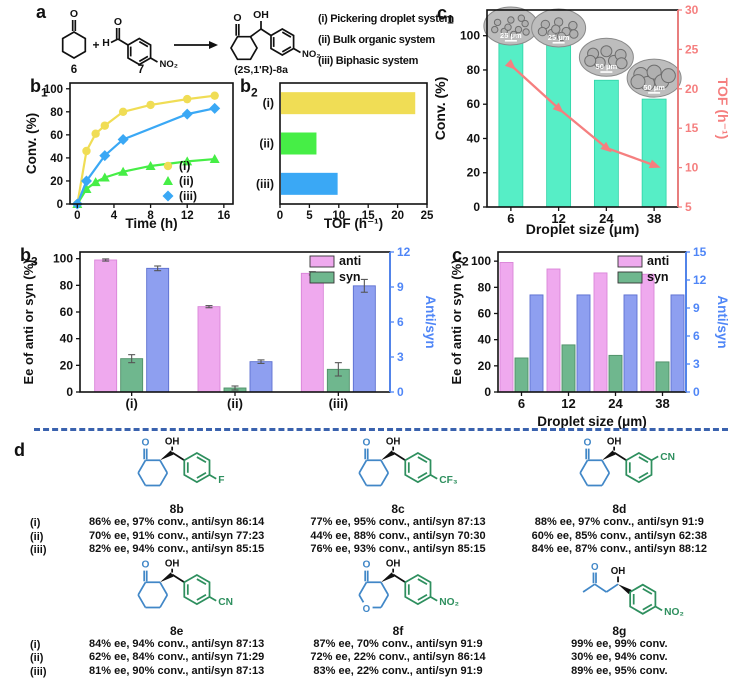 Image resolution: width=730 pixels, height=685 pixels. Describe the element at coordinates (398, 657) in the screenshot. I see `result-line: 72% ee, 22% conv., anti/syn 86:14` at that location.